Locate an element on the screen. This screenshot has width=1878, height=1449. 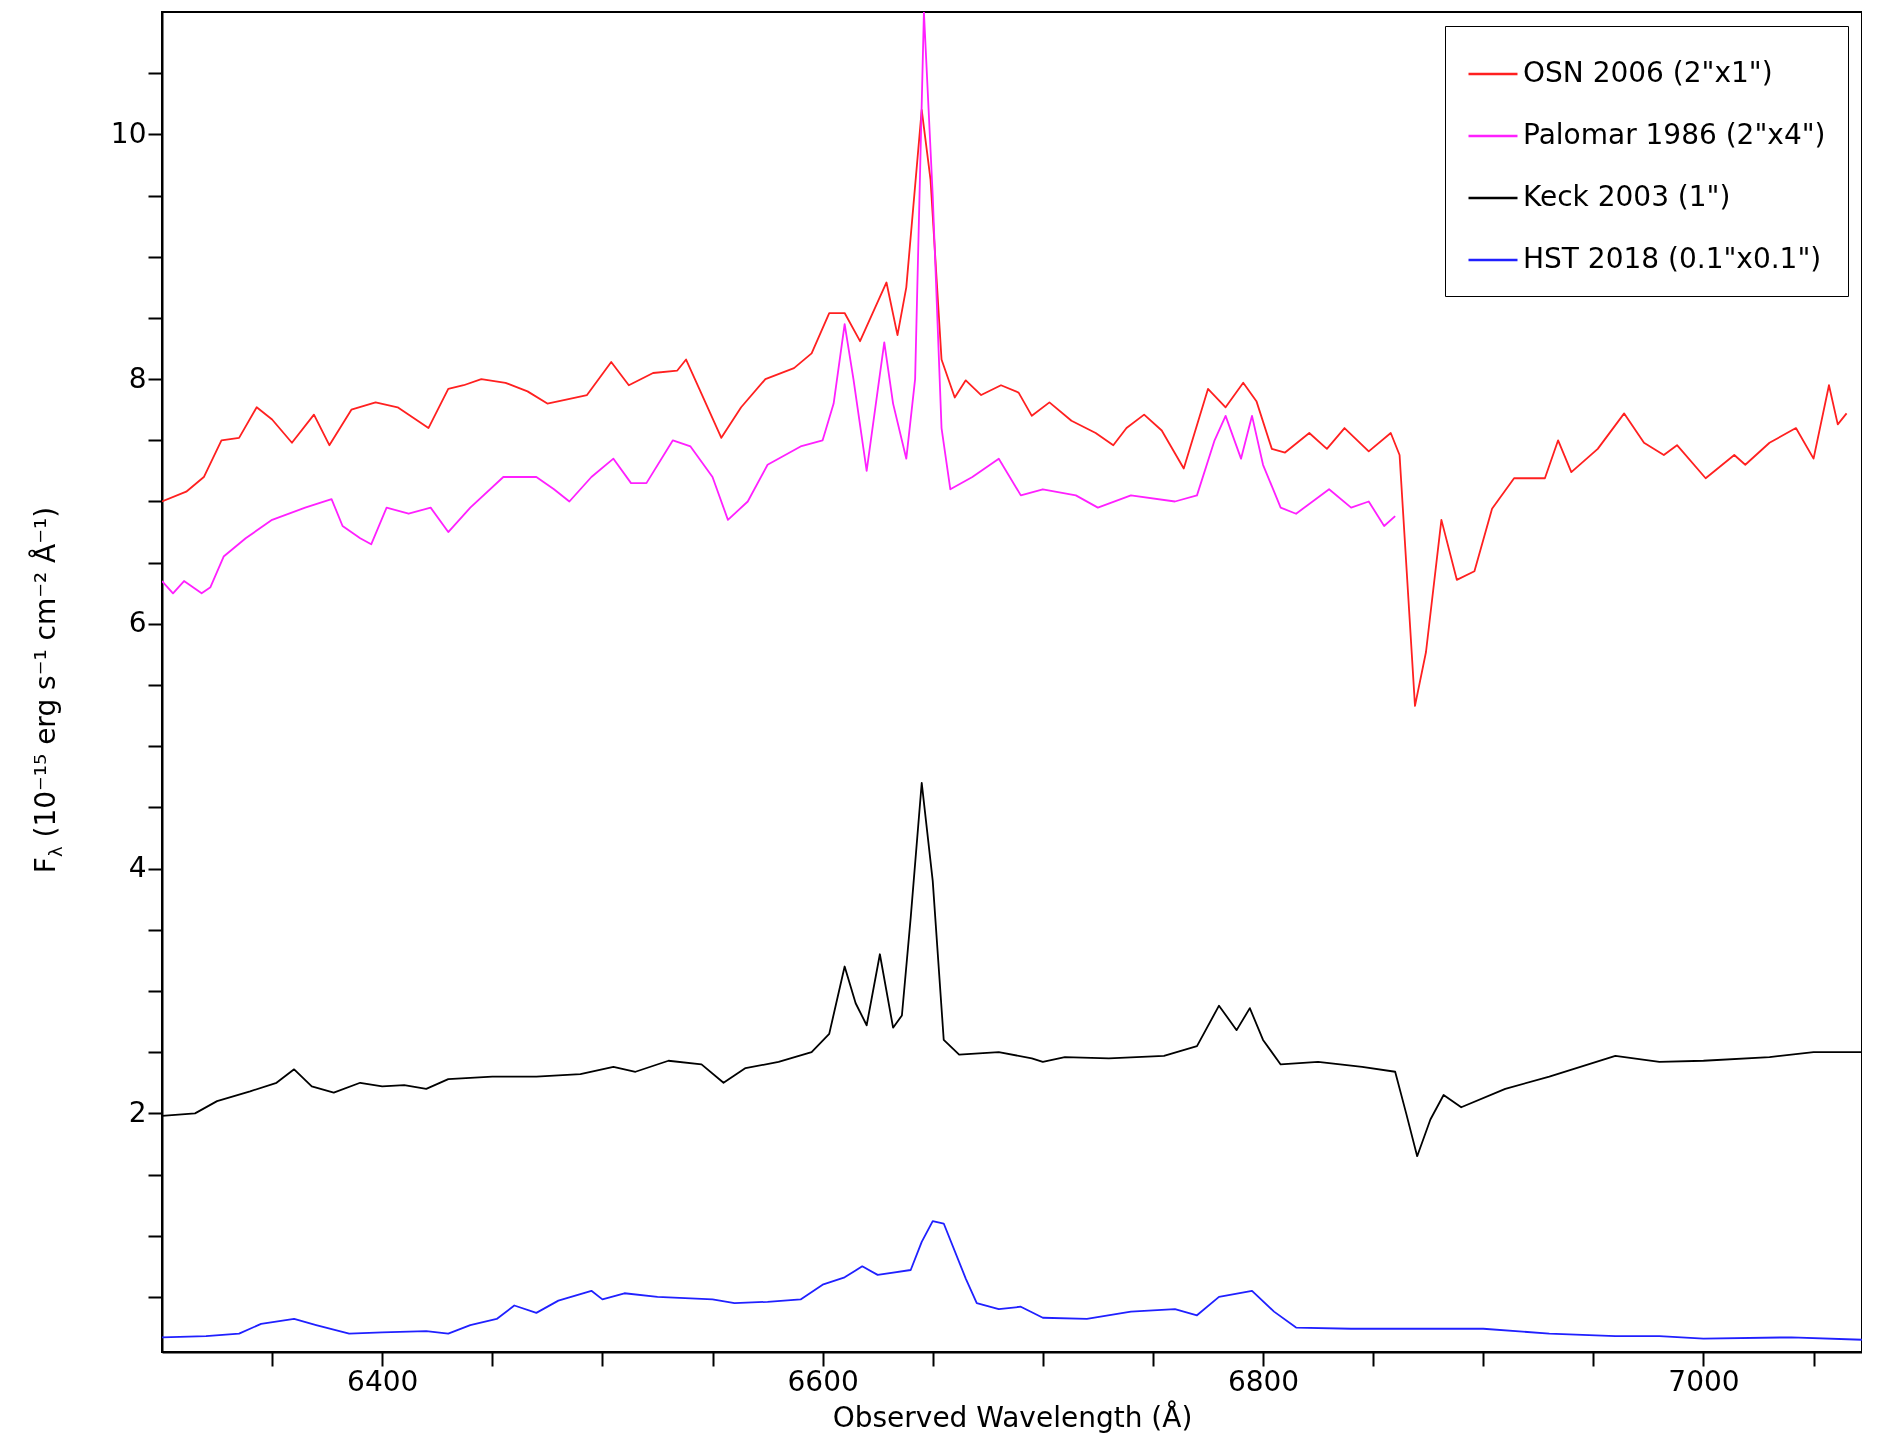
legend-label: OSN 2006 (2"x1") is located at coordinates (1648, 72).